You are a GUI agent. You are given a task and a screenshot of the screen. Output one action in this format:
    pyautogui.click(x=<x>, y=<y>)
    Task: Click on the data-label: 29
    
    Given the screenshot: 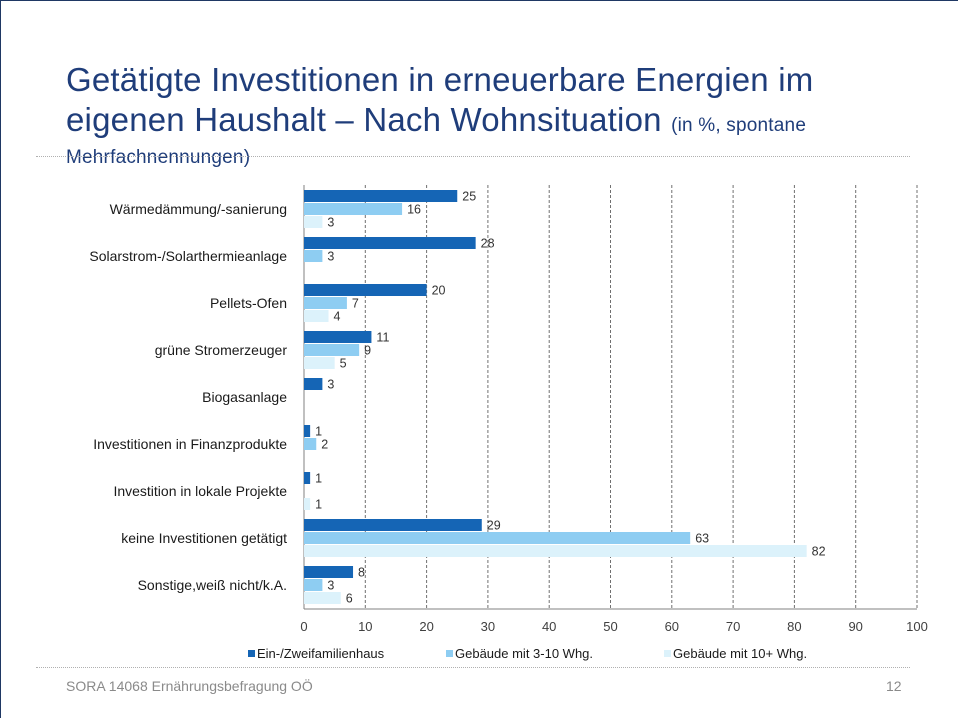 What is the action you would take?
    pyautogui.click(x=494, y=526)
    